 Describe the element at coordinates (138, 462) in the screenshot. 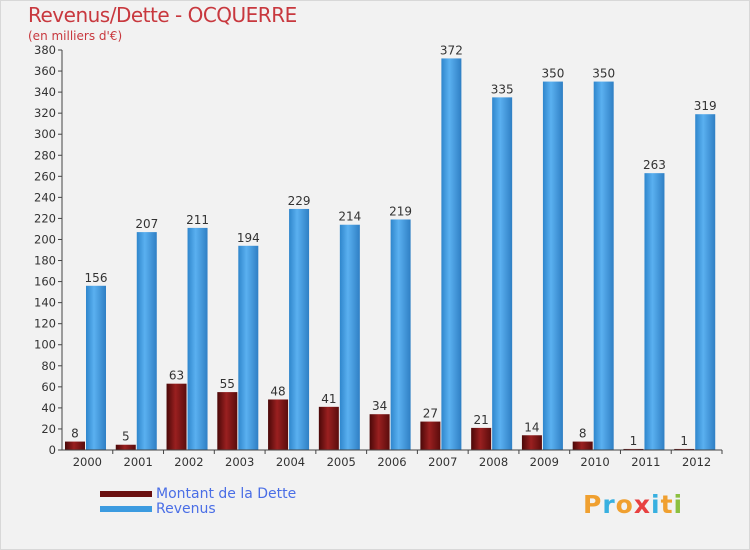

I see `x-tick-label: 2001` at that location.